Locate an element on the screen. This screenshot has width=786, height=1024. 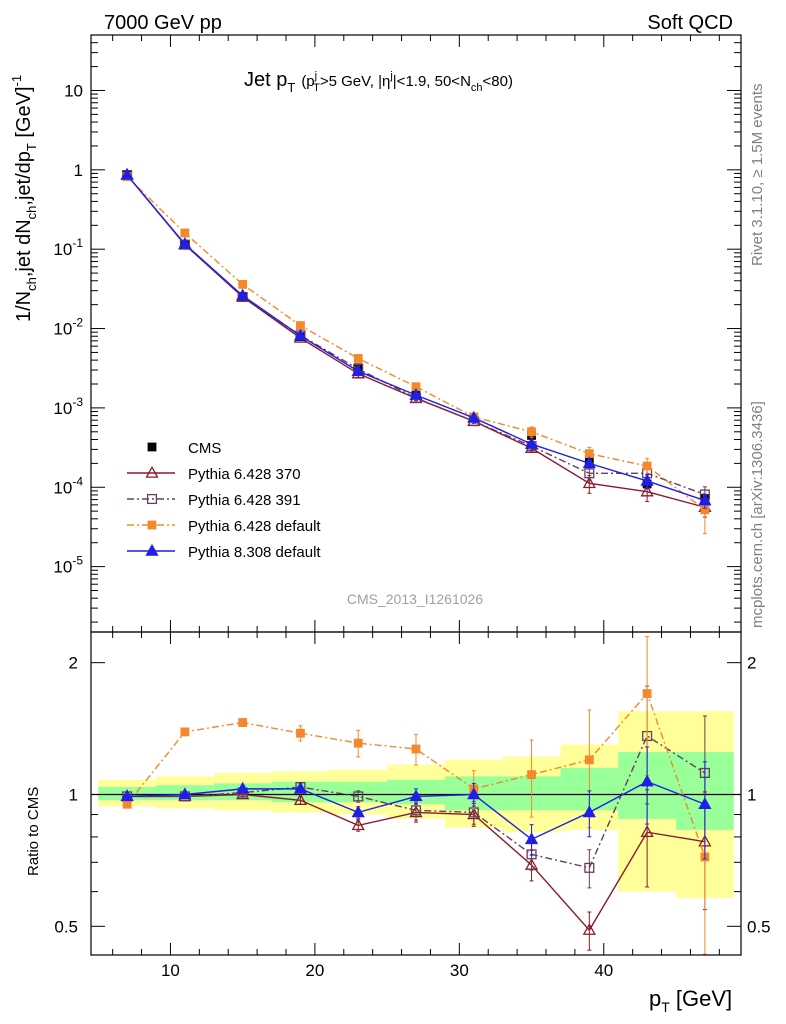
x-tick-label: 20 is located at coordinates (314, 970).